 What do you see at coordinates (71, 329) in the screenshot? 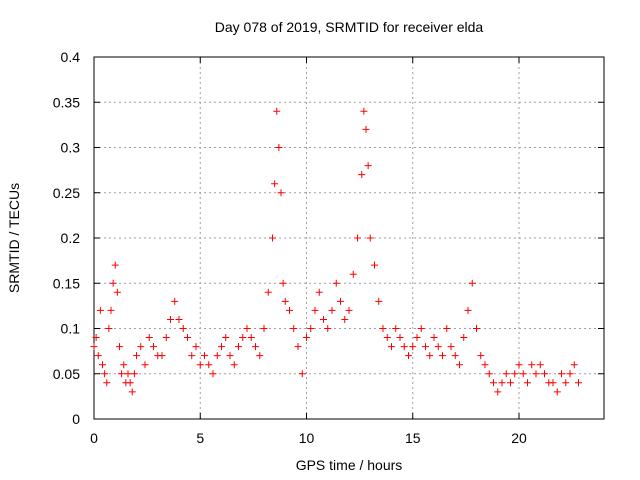
I see `y-tick-label: 0.1` at bounding box center [71, 329].